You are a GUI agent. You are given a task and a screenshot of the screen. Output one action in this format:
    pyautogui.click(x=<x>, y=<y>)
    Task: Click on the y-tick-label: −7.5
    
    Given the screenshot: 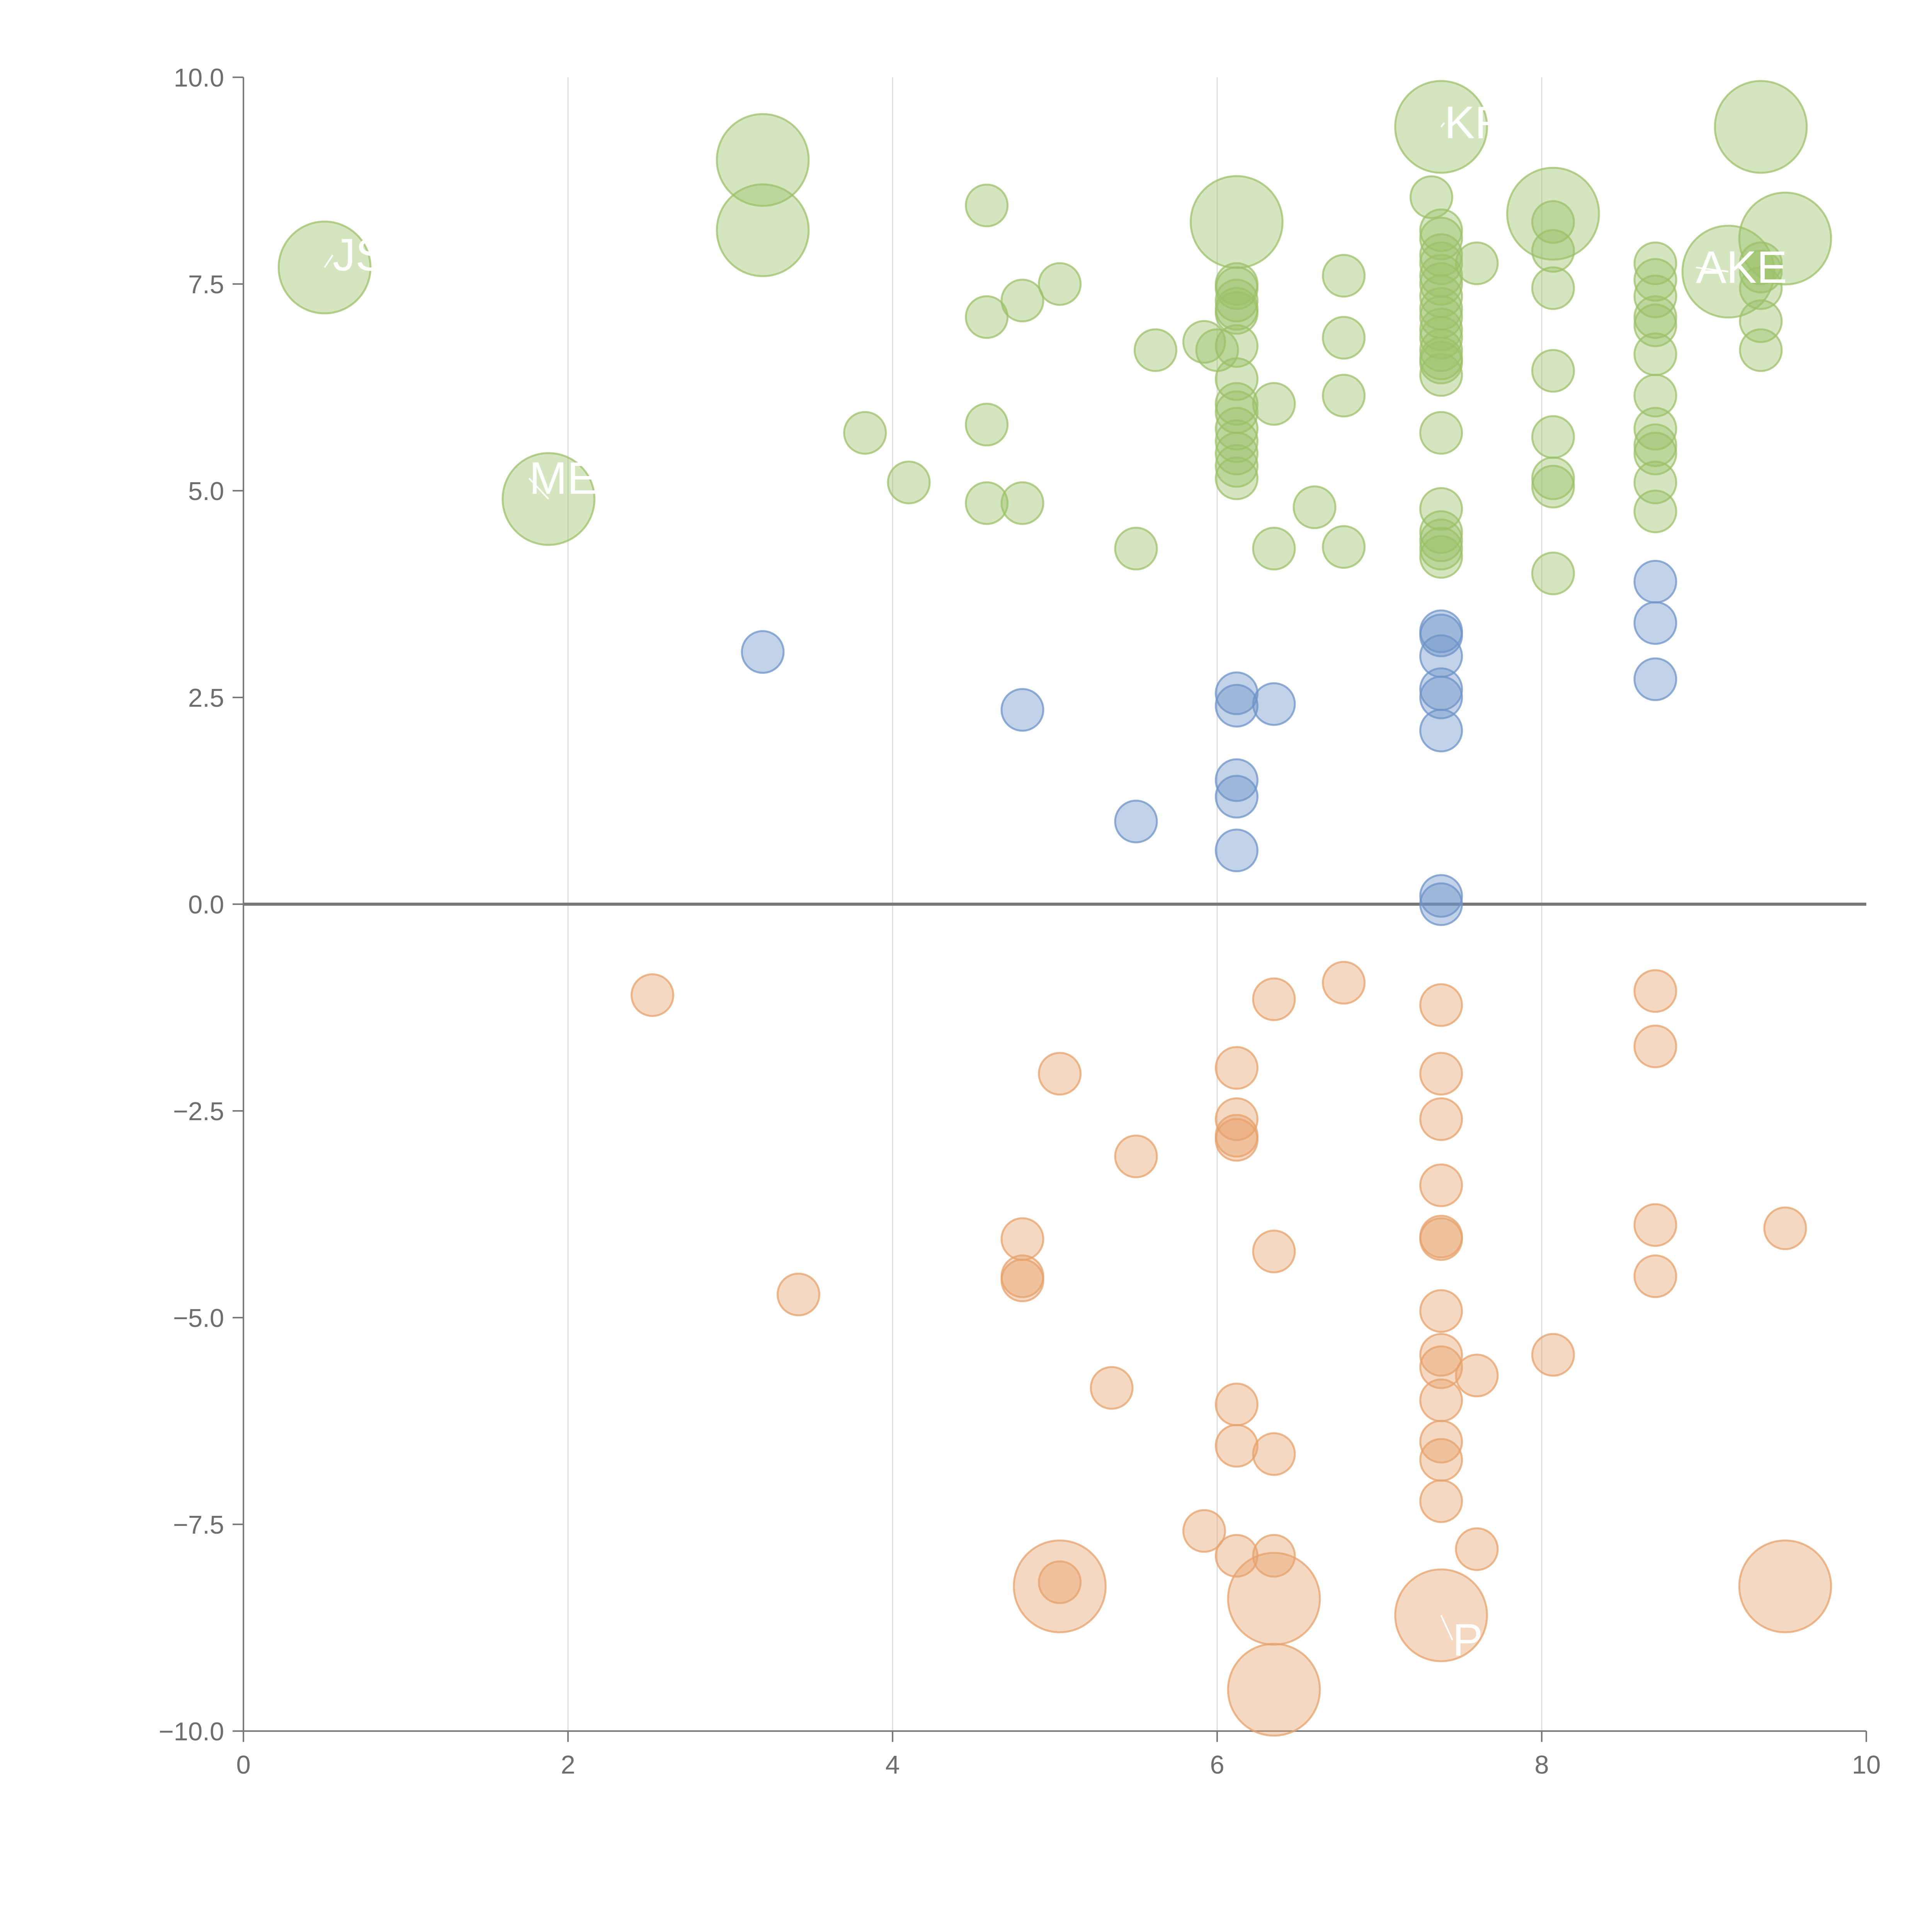 What is the action you would take?
    pyautogui.click(x=198, y=1525)
    